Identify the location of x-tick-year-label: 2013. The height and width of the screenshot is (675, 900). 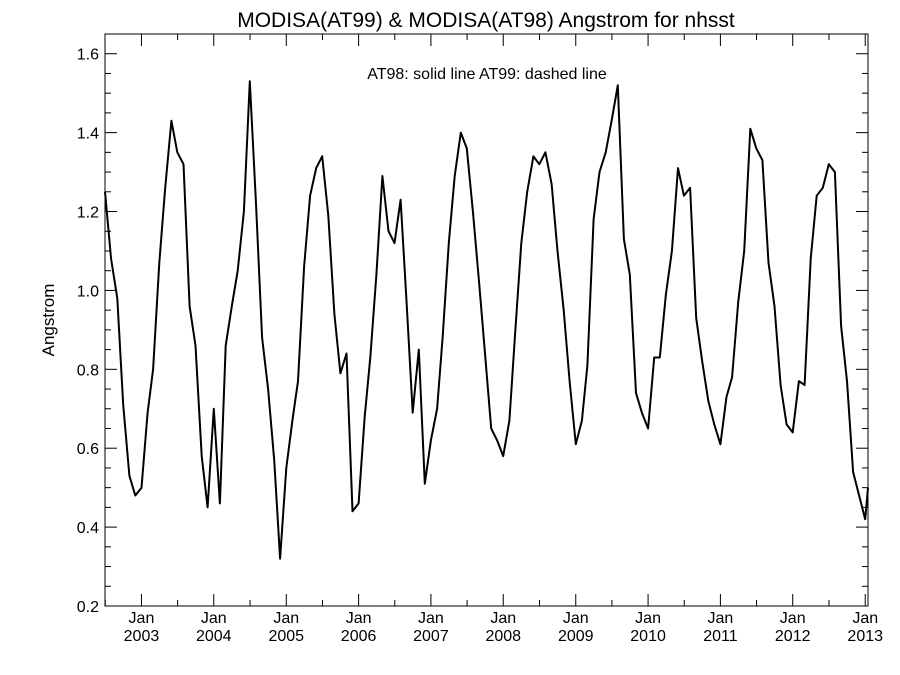
(865, 636).